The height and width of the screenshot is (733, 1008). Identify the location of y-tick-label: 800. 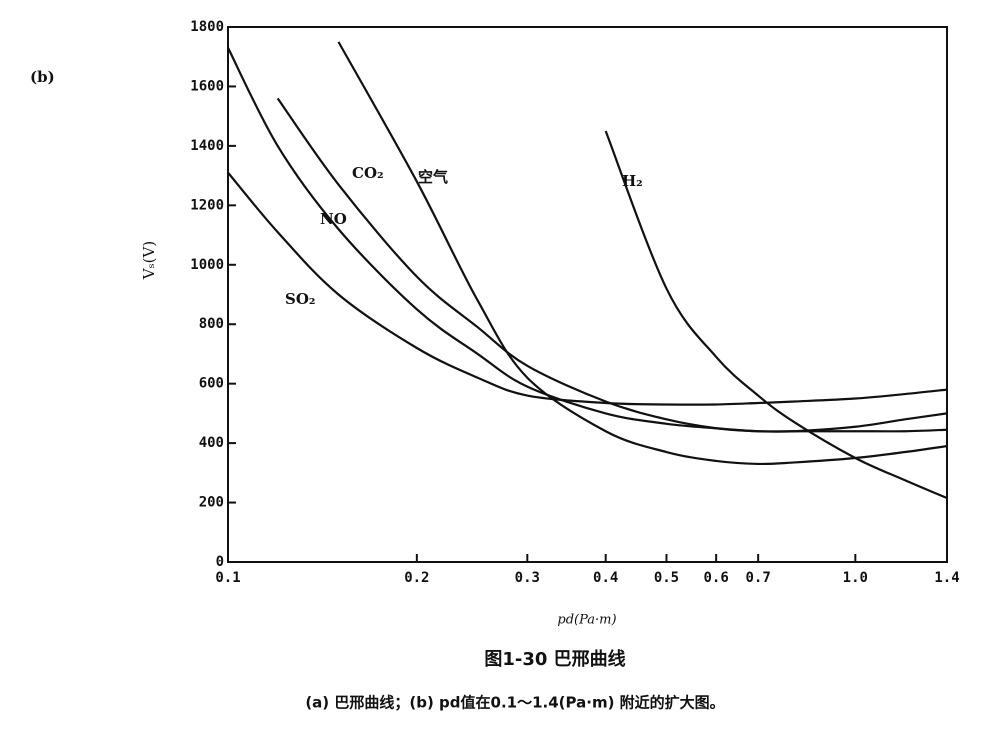
(211, 324).